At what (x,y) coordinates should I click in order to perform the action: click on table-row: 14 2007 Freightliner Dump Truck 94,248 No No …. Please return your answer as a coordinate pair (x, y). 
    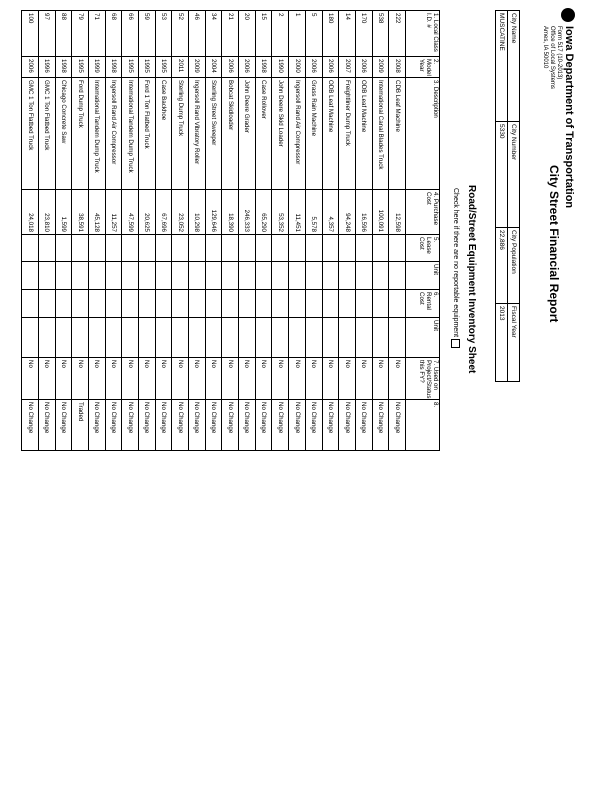
    Looking at the image, I should click on (347, 230).